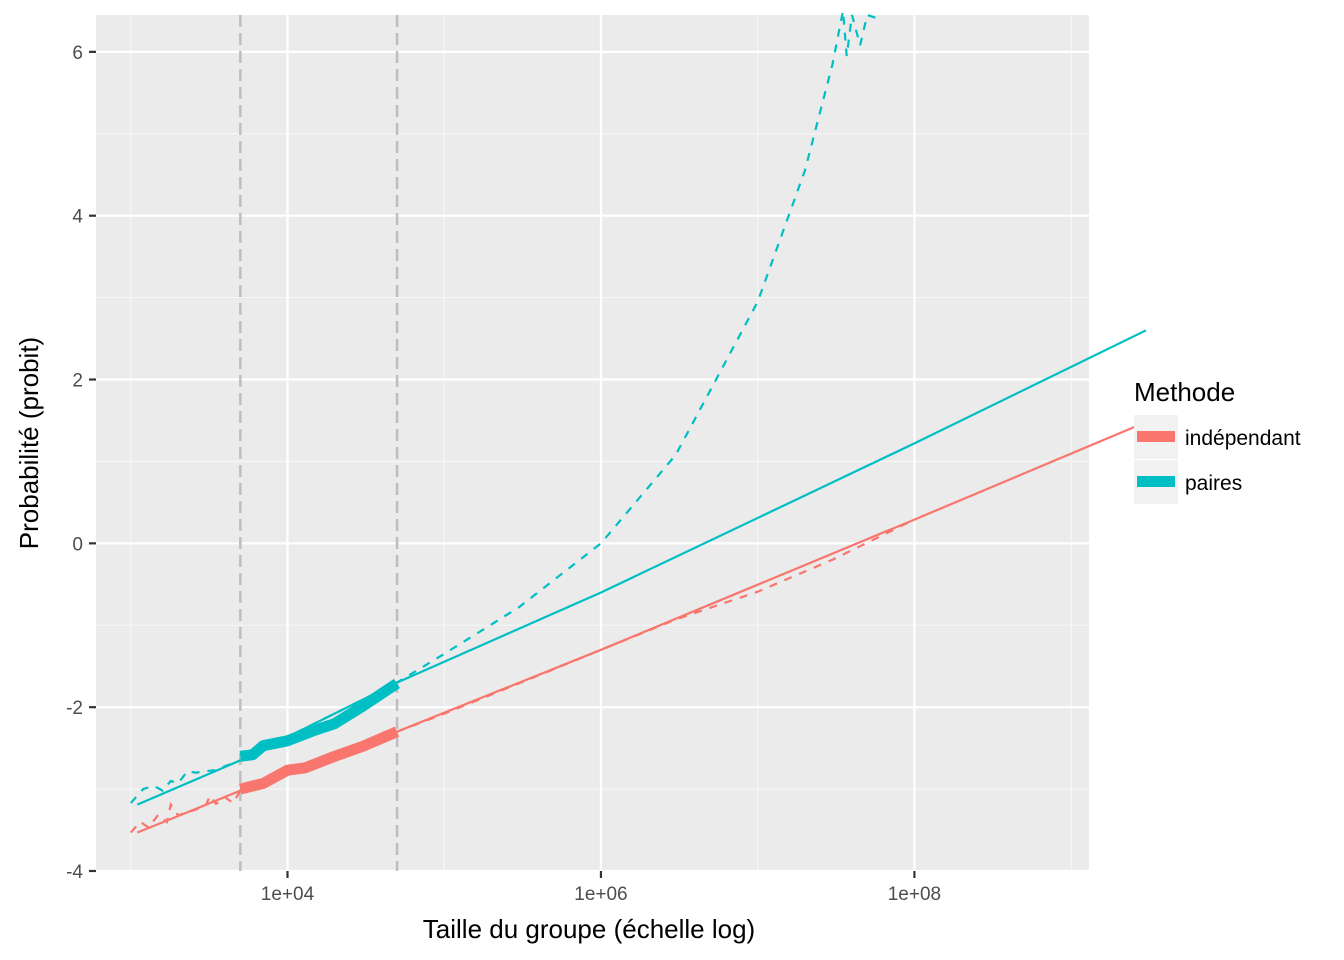  What do you see at coordinates (1156, 436) in the screenshot?
I see `legend-swatch-independant` at bounding box center [1156, 436].